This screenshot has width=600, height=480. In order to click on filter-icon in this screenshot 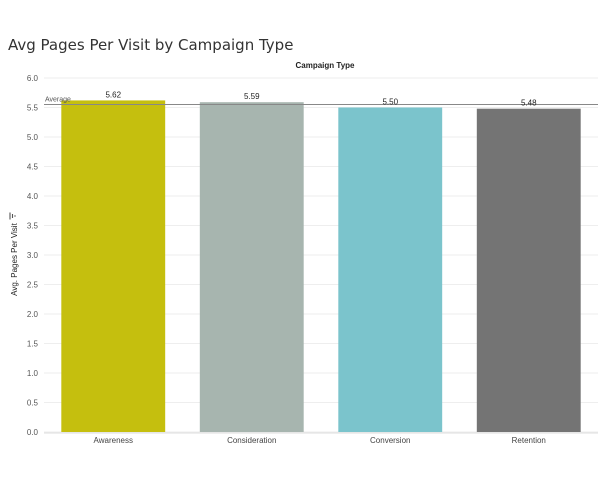, I will do `click(13, 216)`.